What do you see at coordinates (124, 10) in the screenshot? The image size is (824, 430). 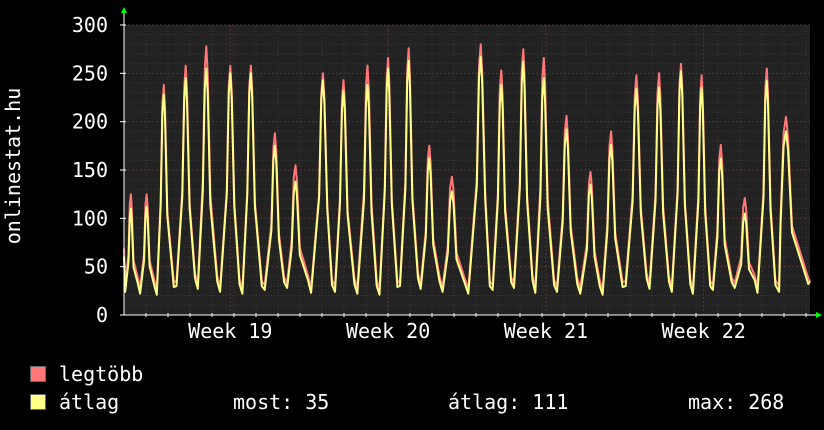 I see `y-axis-arrow` at bounding box center [124, 10].